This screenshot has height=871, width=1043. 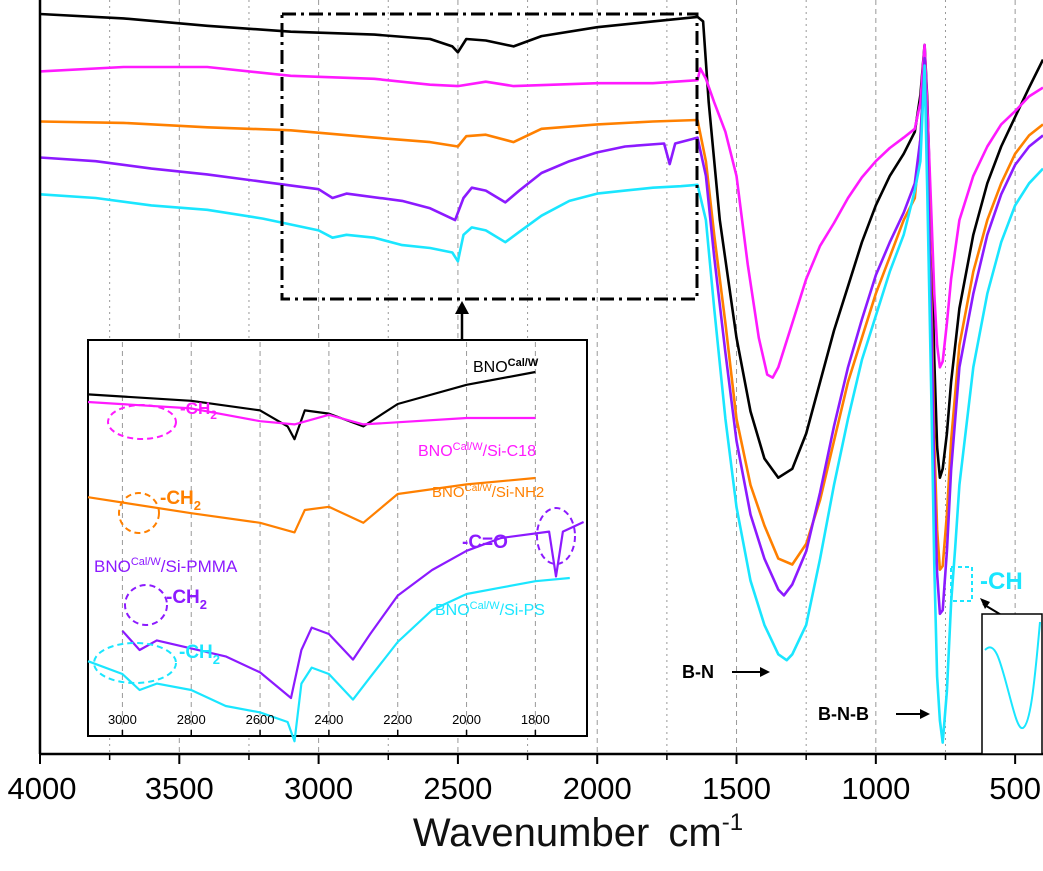 I want to click on ch2-cyan-sub: 2, so click(x=216, y=659).